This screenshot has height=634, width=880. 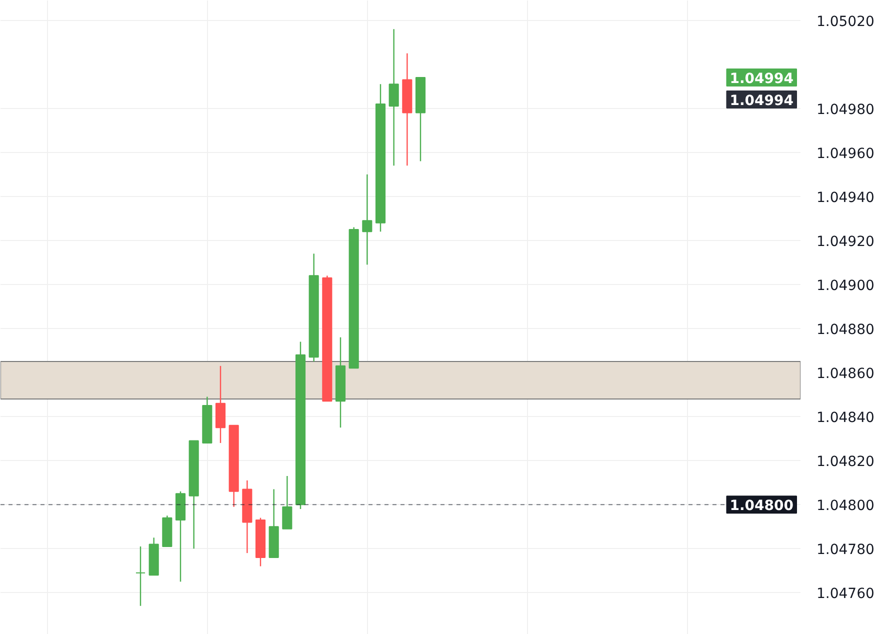 I want to click on y-tick-label: 1.04940, so click(x=845, y=198).